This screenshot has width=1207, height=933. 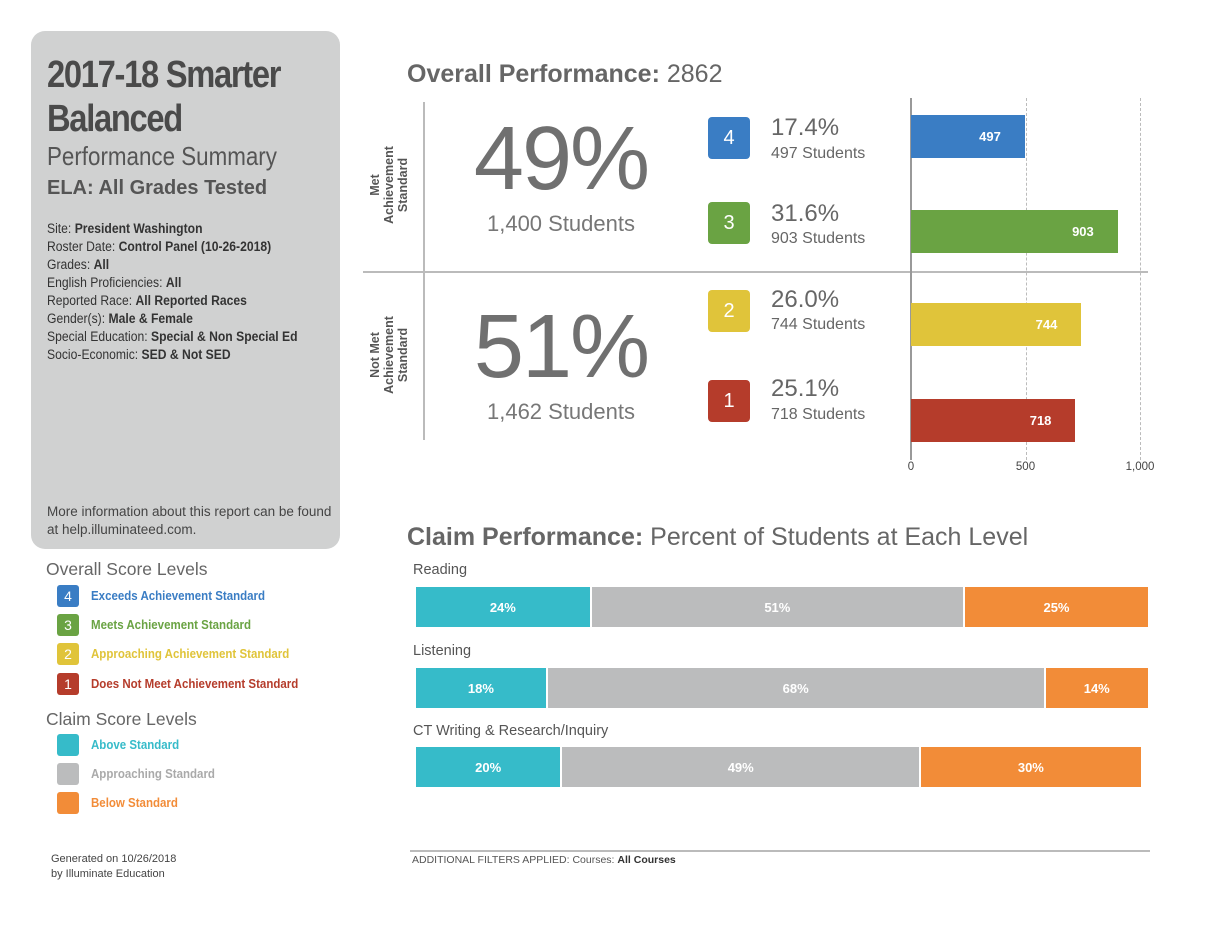 I want to click on legend-level-4-label: Exceeds Achievement Standard, so click(x=178, y=596).